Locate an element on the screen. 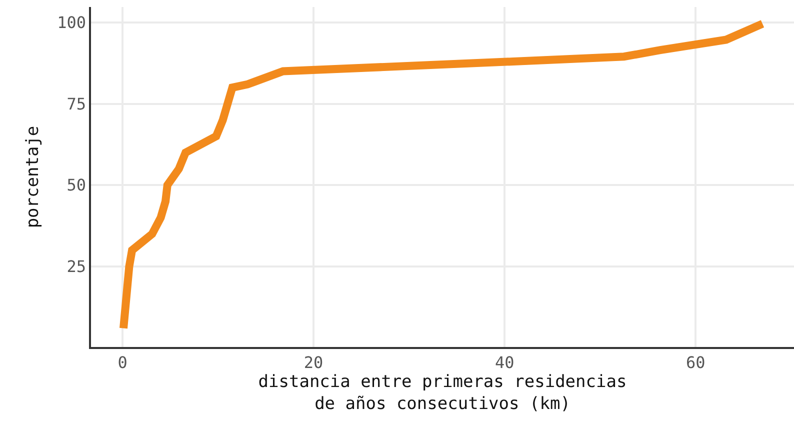  y-tick-label: 75 is located at coordinates (76, 104).